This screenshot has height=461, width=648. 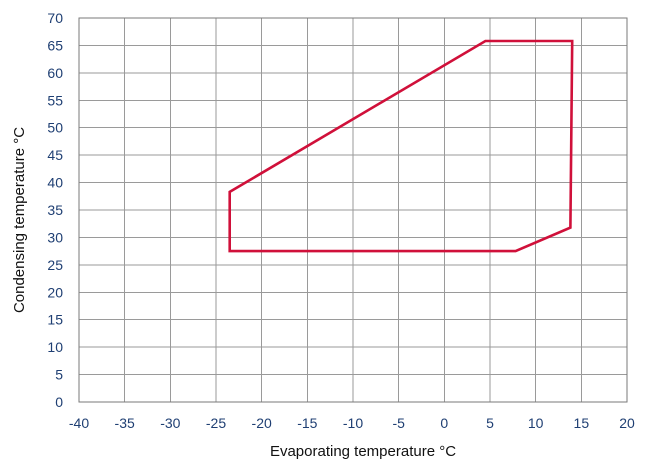 What do you see at coordinates (627, 423) in the screenshot?
I see `x-tick-label: 20` at bounding box center [627, 423].